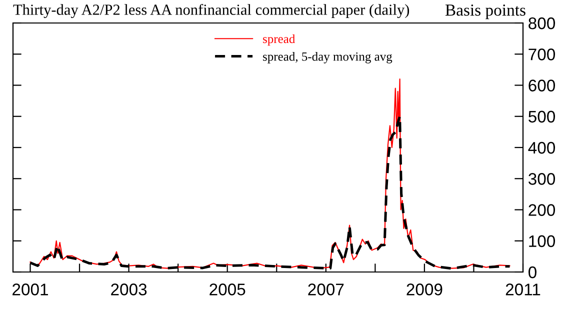 The height and width of the screenshot is (322, 571). Describe the element at coordinates (327, 58) in the screenshot. I see `legend-label: spread, 5-day moving avg` at that location.